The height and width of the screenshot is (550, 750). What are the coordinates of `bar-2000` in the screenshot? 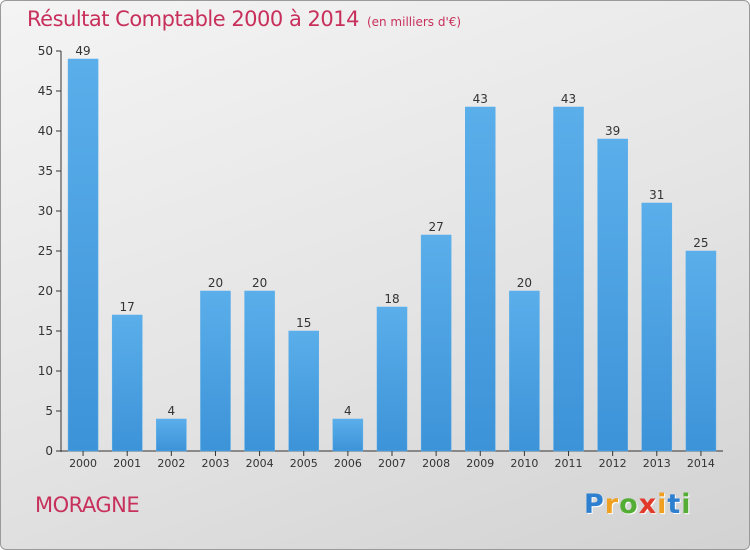 It's located at (83, 255).